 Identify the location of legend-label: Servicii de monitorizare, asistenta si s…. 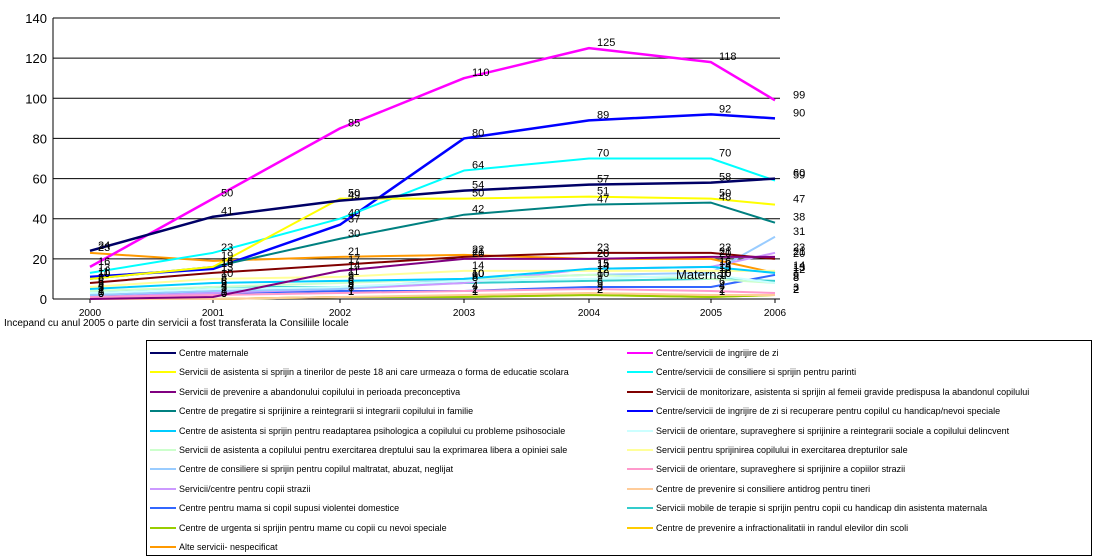
(843, 391).